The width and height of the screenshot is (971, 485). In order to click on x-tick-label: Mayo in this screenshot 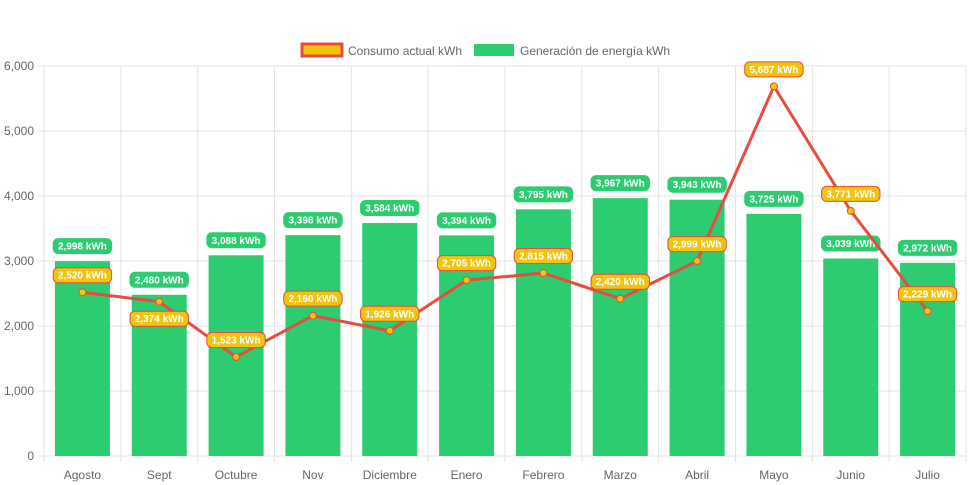, I will do `click(774, 475)`.